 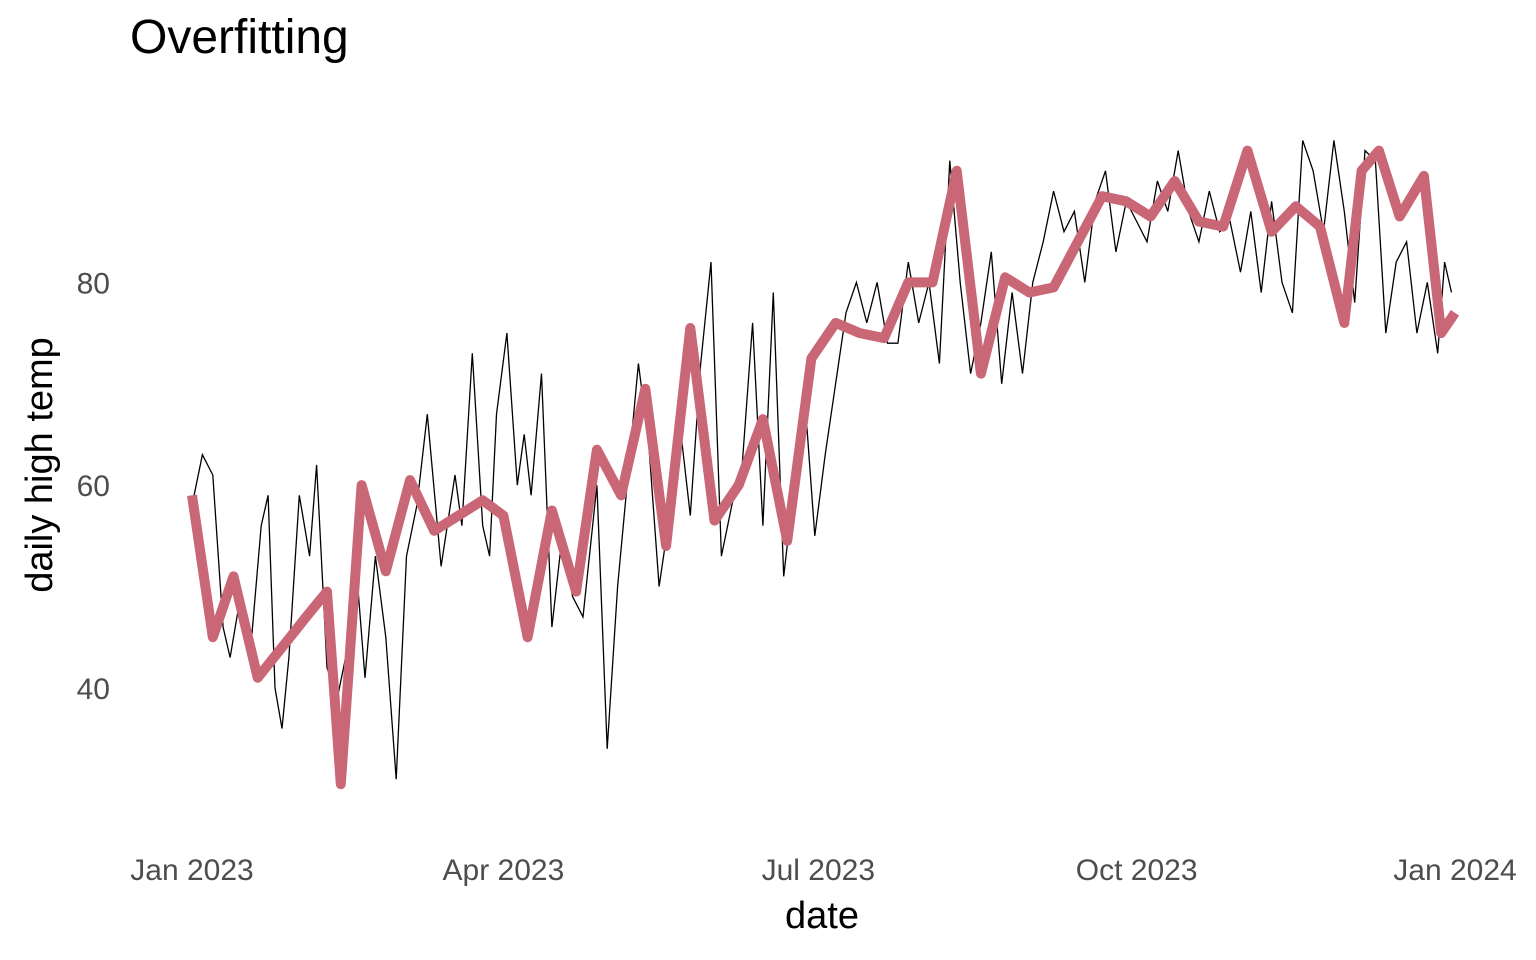 I want to click on y-axis-label: daily high temp, so click(x=40, y=465).